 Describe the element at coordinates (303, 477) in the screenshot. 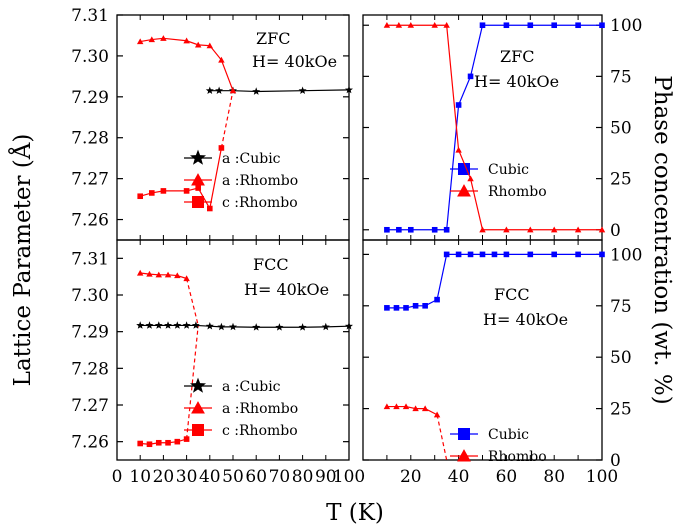

I see `x-tick-label: 80` at that location.